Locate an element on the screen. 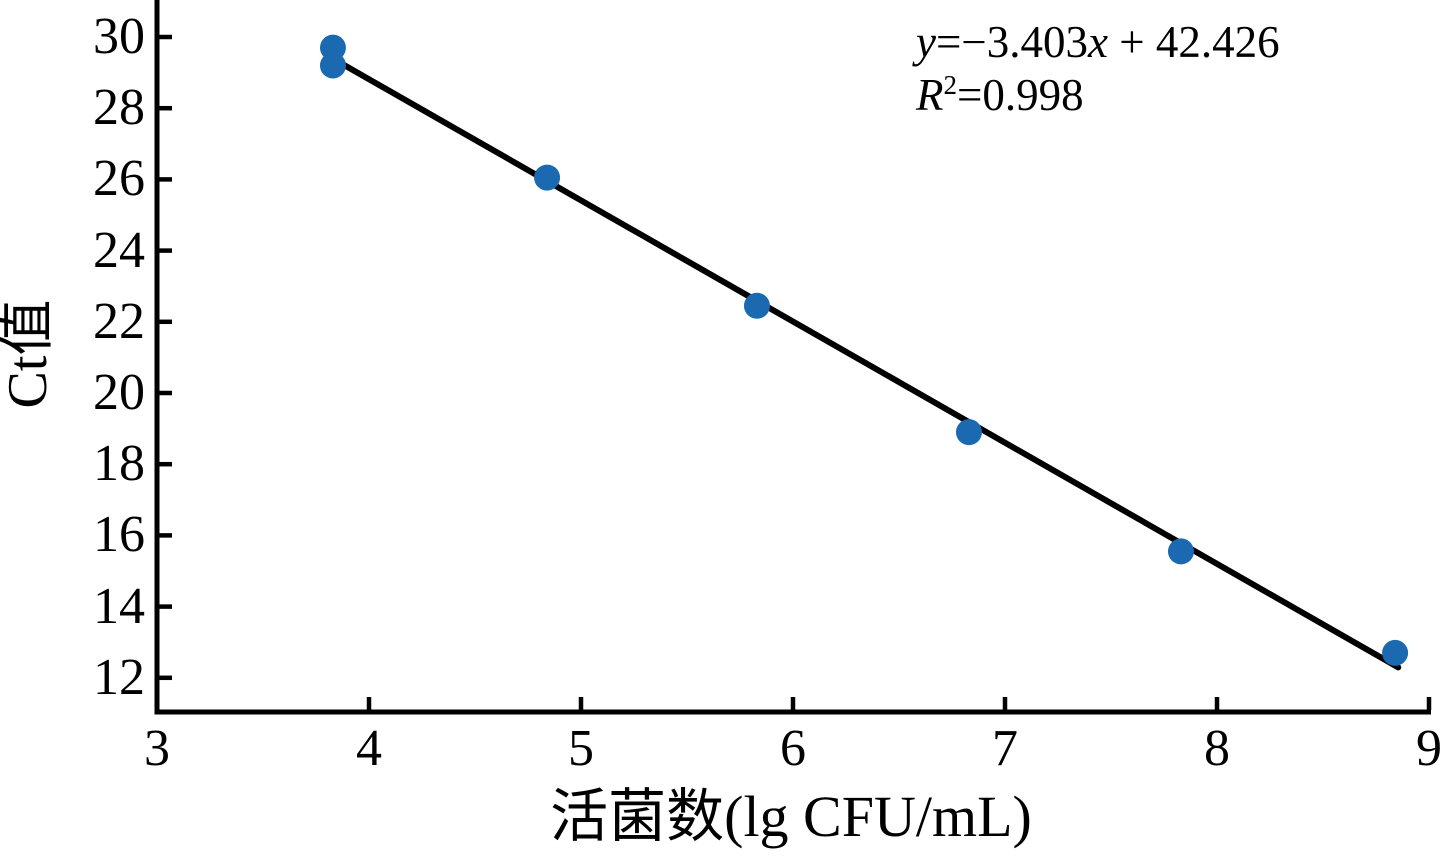  x-axis-title: 活菌数(lg CFU/mL) is located at coordinates (791, 816).